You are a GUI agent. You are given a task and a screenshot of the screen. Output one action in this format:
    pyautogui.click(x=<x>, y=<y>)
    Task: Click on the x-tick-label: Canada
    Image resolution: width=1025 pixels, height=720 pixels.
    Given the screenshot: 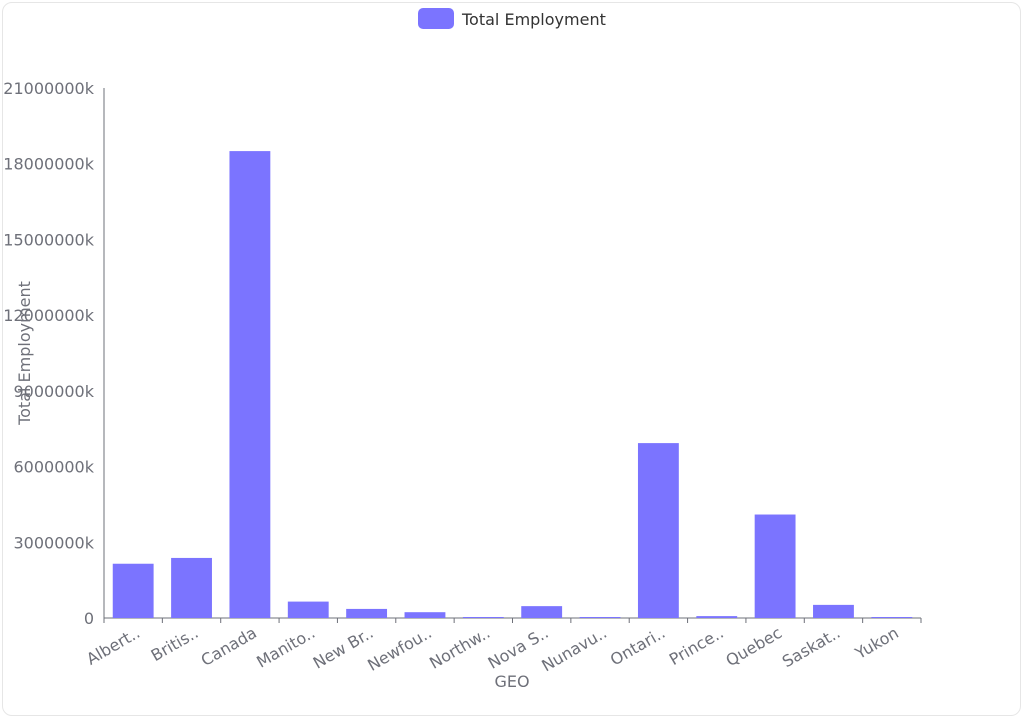 What is the action you would take?
    pyautogui.click(x=229, y=646)
    